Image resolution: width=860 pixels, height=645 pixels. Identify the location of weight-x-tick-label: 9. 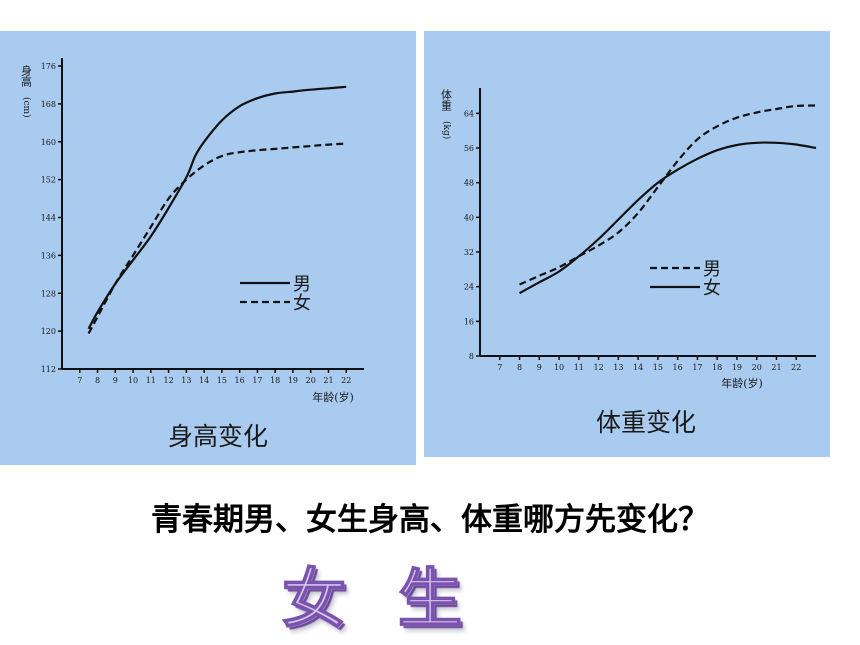
(539, 367).